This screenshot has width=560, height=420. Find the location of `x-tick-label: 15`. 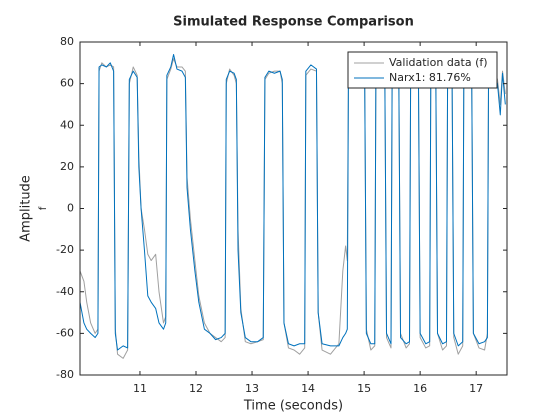

x-tick-label: 15 is located at coordinates (364, 388).